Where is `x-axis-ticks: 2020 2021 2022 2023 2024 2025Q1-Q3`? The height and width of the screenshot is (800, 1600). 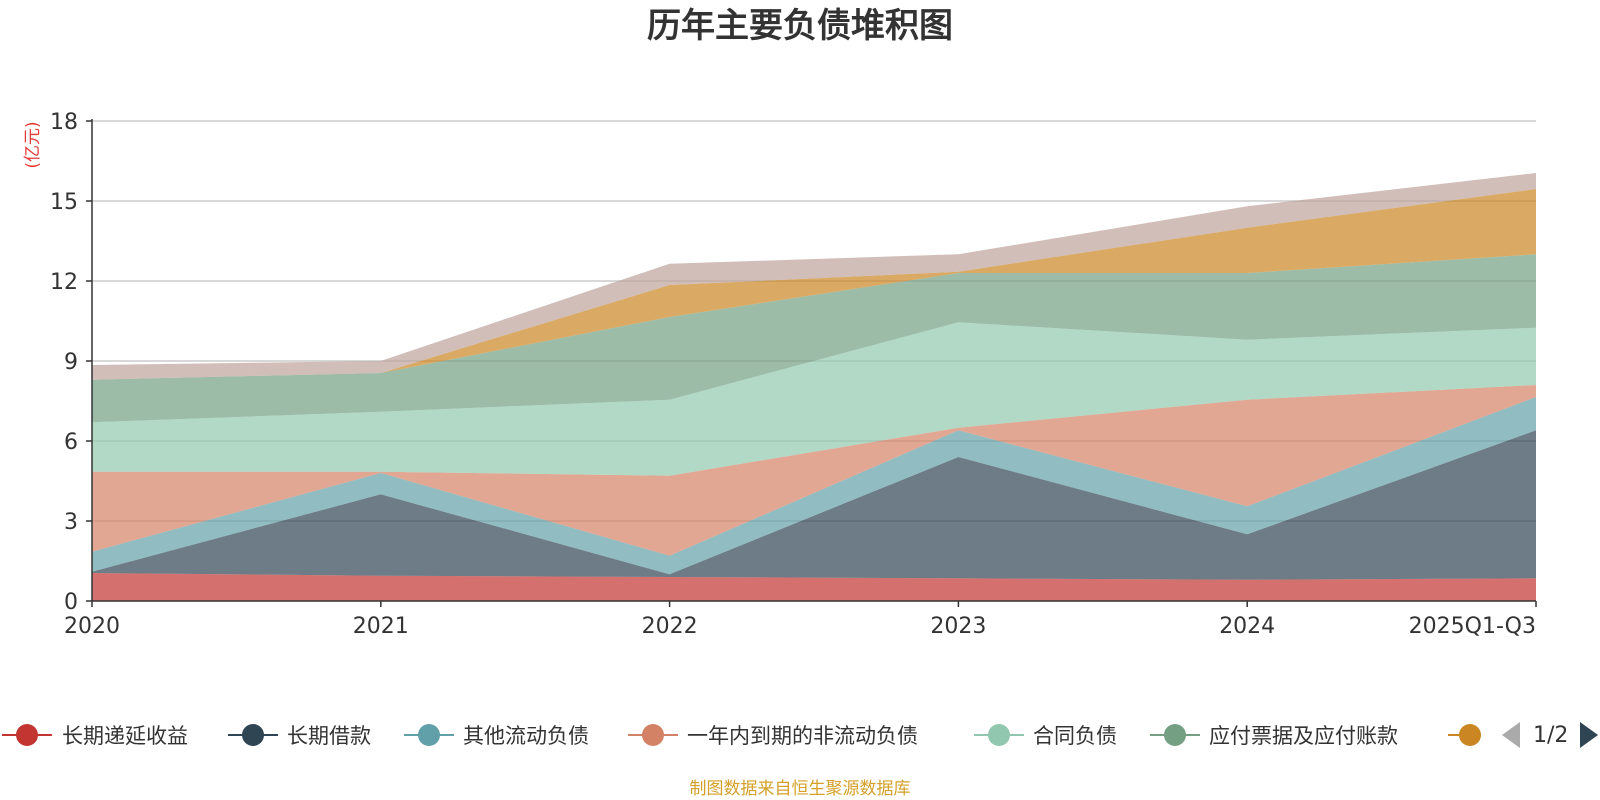
x-axis-ticks: 2020 2021 2022 2023 2024 2025Q1-Q3 is located at coordinates (800, 620).